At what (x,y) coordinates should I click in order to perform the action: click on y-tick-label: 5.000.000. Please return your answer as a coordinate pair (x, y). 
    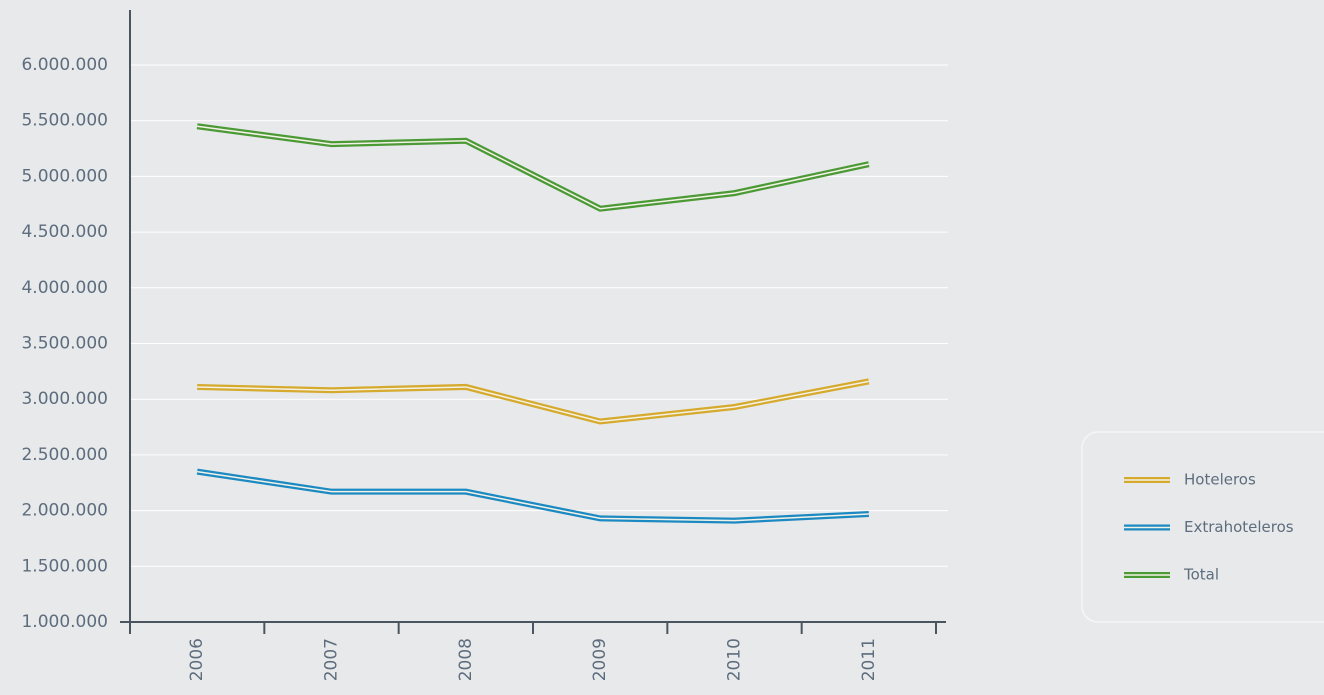
    Looking at the image, I should click on (64, 176).